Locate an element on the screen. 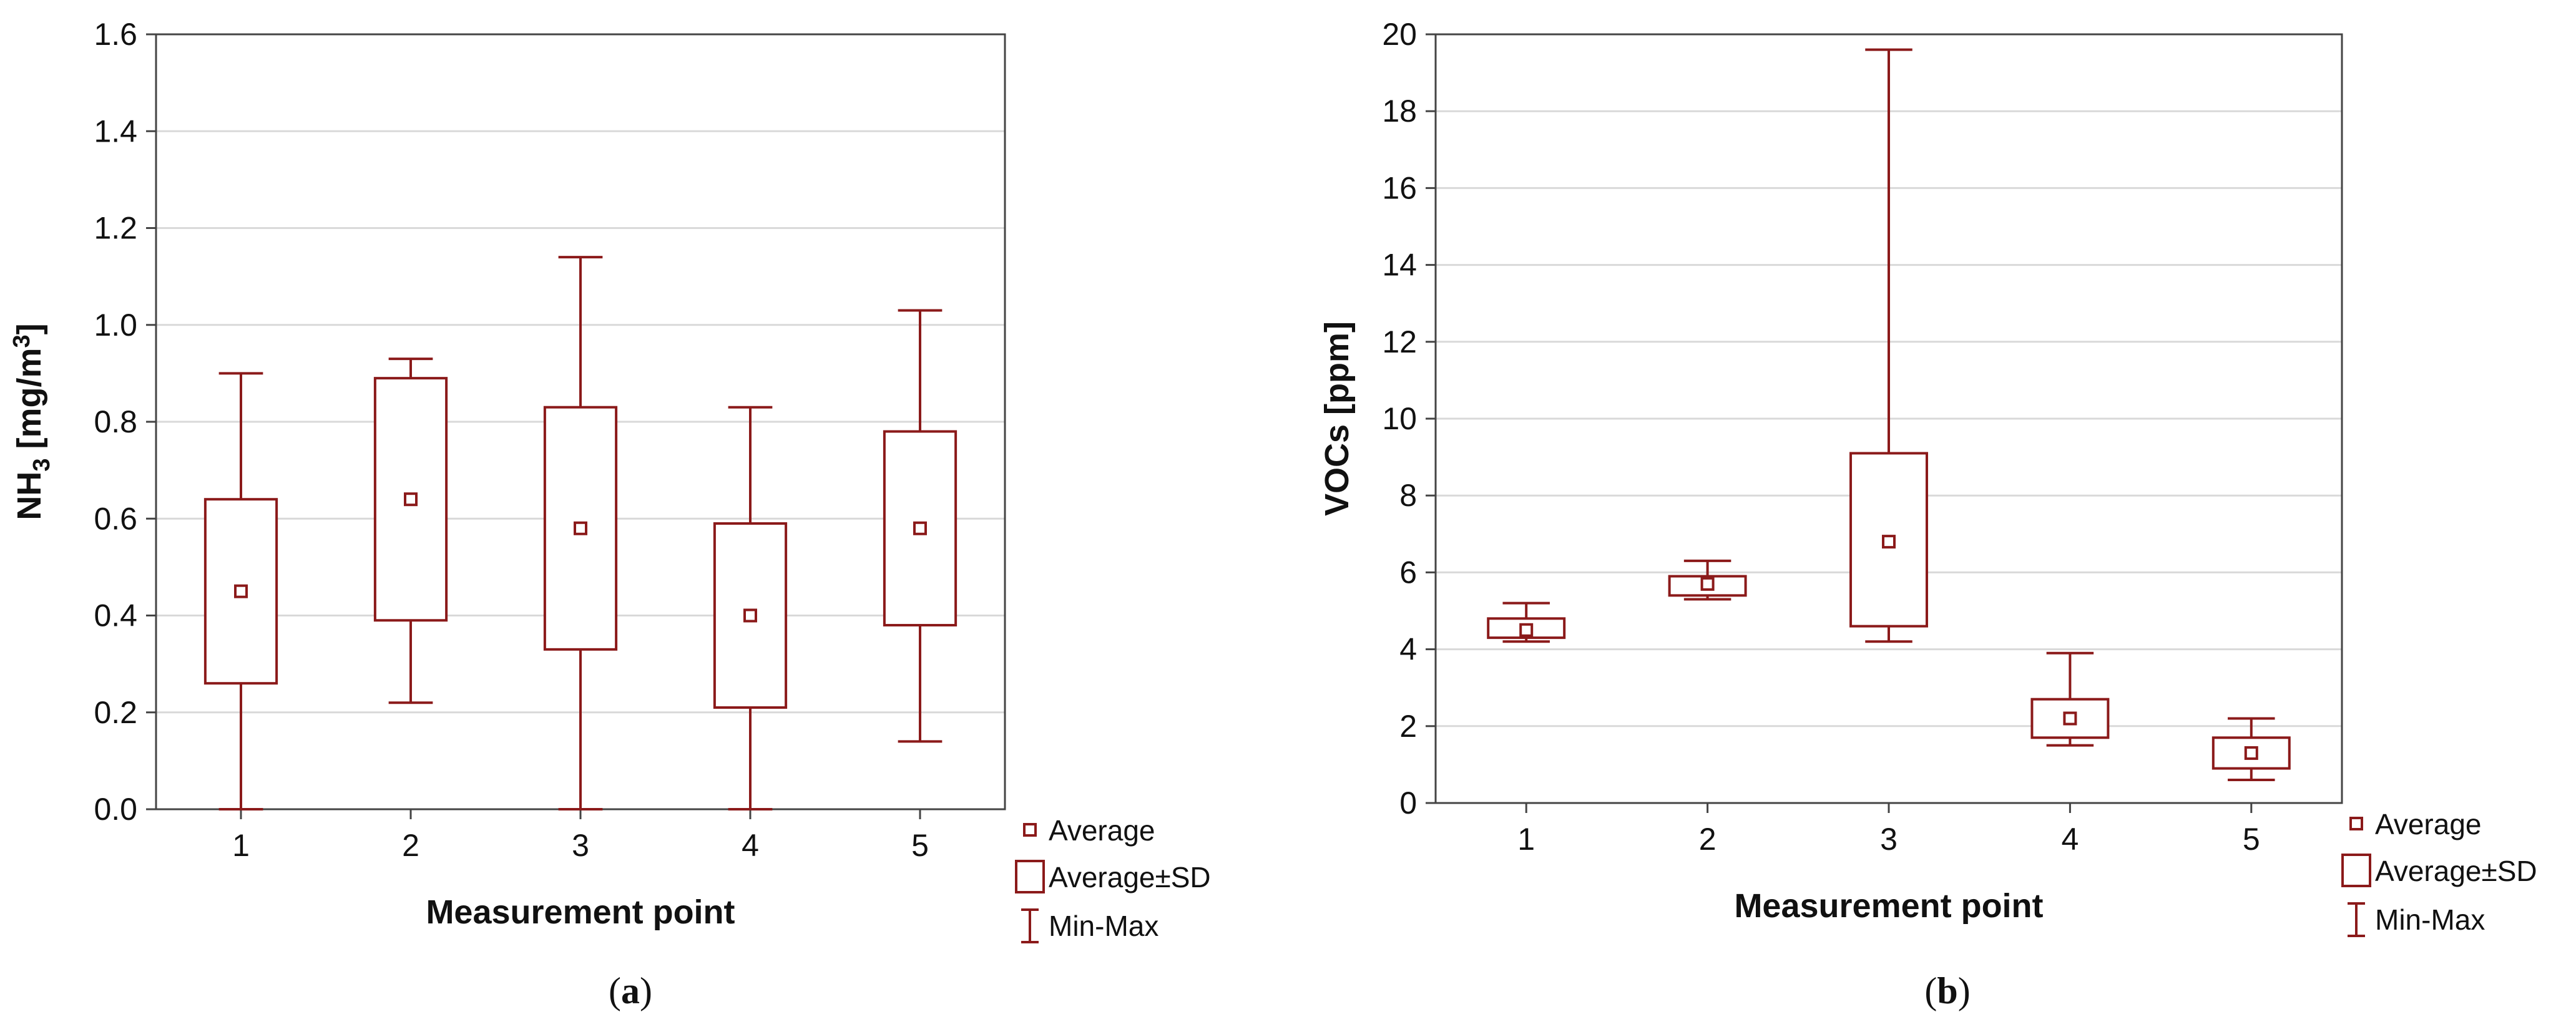 The width and height of the screenshot is (2576, 1022). y-tick-label: 2 is located at coordinates (1408, 726).